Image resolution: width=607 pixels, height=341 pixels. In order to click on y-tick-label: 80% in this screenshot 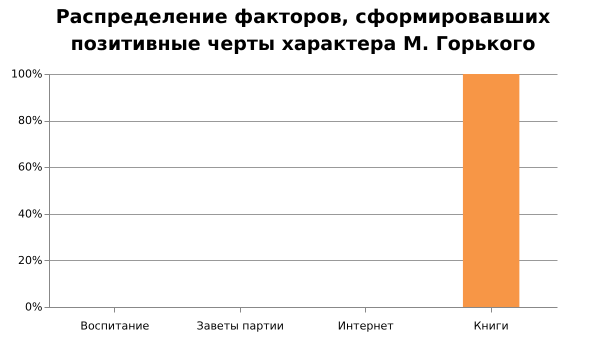, I will do `click(30, 121)`.